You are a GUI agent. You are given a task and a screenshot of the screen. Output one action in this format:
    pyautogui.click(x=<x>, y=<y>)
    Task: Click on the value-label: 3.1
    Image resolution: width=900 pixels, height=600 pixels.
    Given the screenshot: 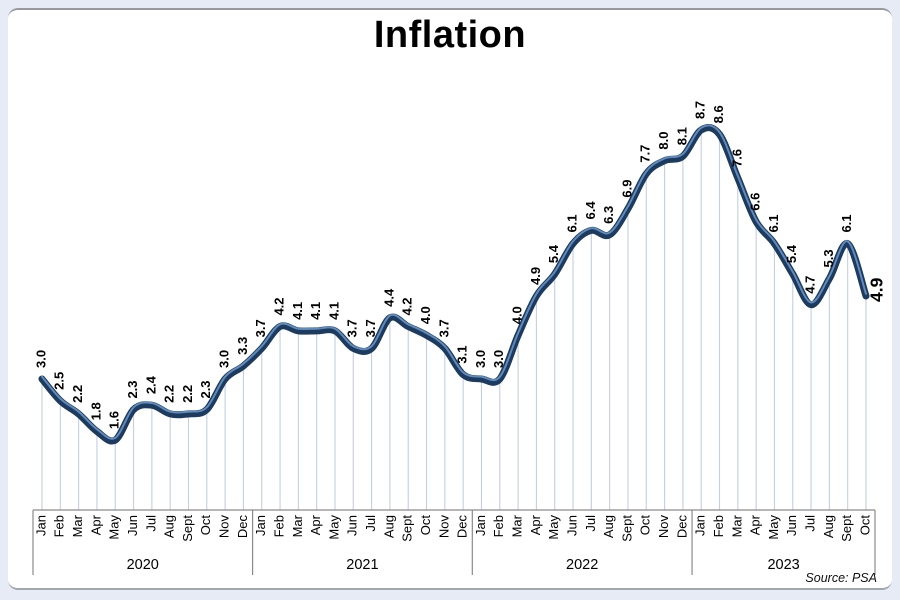 What is the action you would take?
    pyautogui.click(x=462, y=355)
    